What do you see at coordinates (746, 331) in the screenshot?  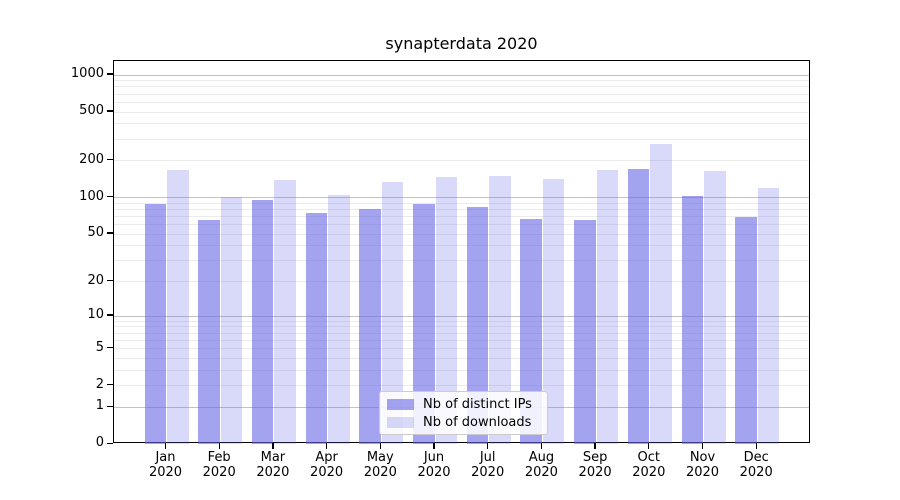 I see `bar-nb-of-distinct-ips-dec-2020` at bounding box center [746, 331].